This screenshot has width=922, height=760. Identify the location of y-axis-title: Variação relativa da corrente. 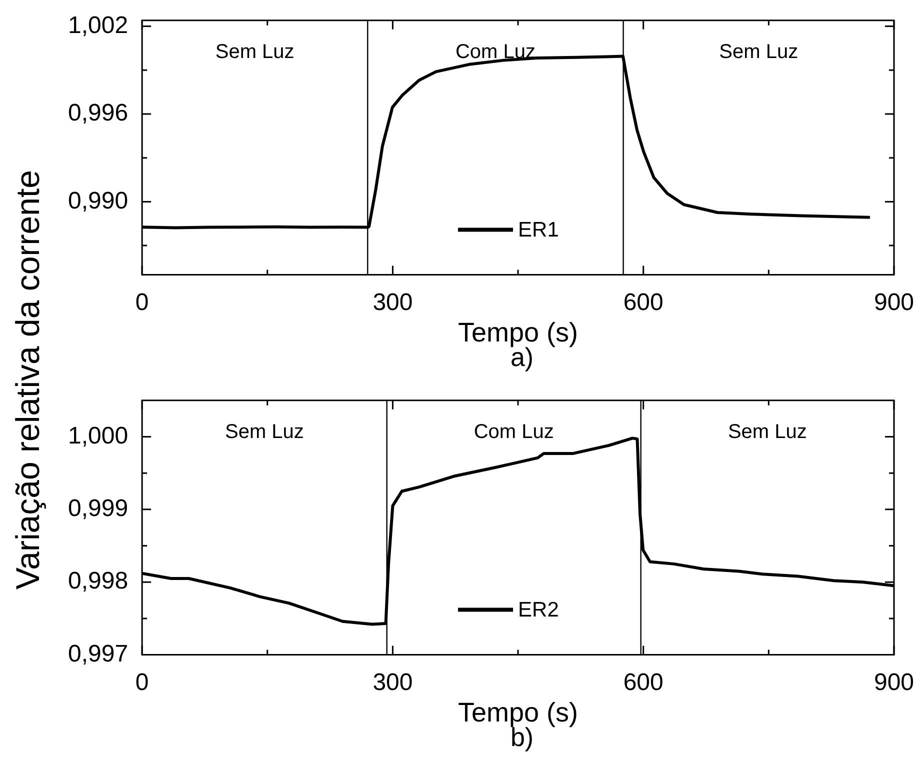
(28, 380).